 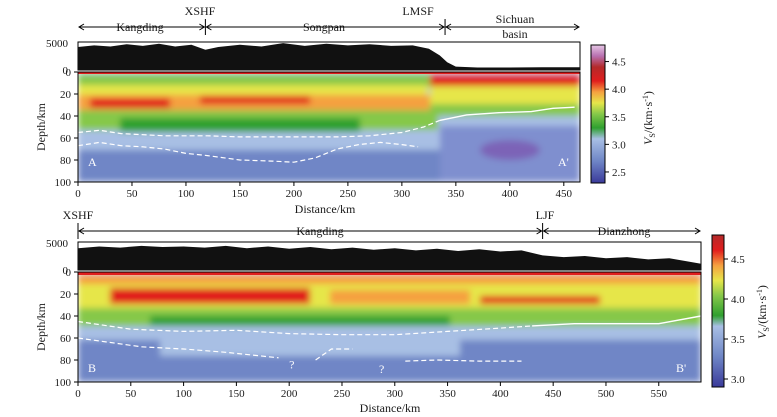 What do you see at coordinates (598, 114) in the screenshot?
I see `panel-a-colorbar-ramp` at bounding box center [598, 114].